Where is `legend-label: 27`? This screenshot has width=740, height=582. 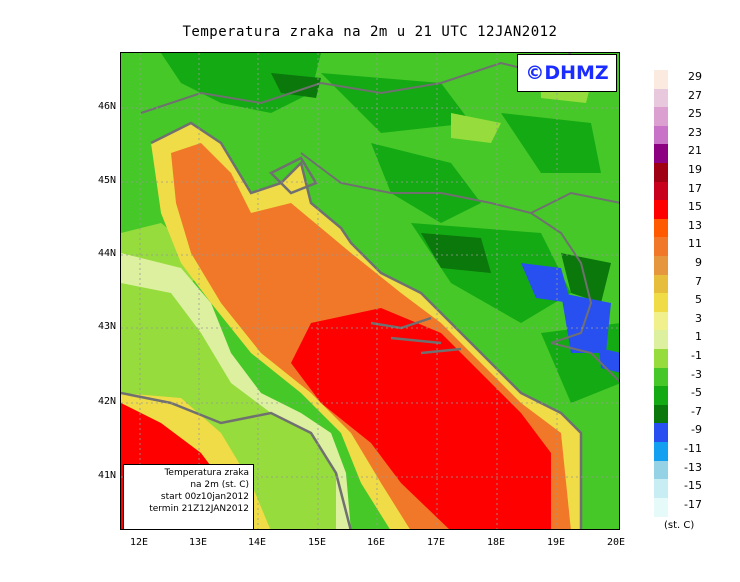
legend-label: 27 is located at coordinates (695, 95).